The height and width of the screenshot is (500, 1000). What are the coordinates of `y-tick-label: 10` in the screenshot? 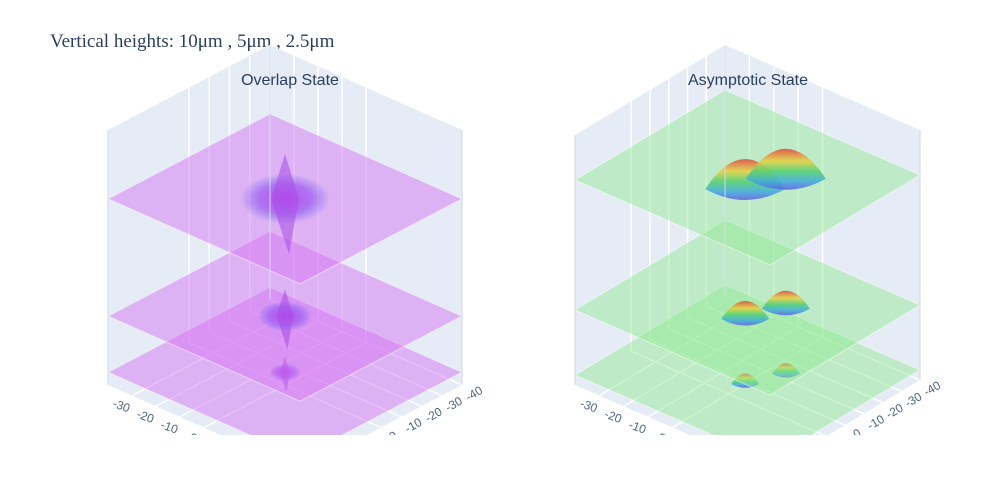 It's located at (838, 444).